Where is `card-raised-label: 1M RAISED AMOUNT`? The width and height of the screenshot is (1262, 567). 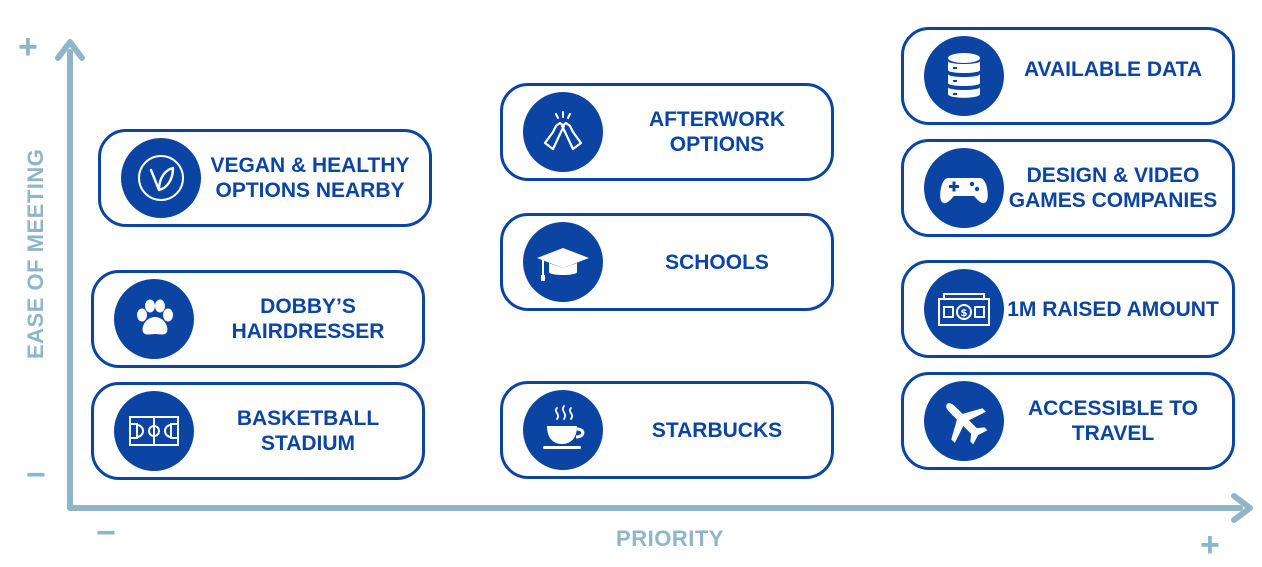 card-raised-label: 1M RAISED AMOUNT is located at coordinates (1113, 309).